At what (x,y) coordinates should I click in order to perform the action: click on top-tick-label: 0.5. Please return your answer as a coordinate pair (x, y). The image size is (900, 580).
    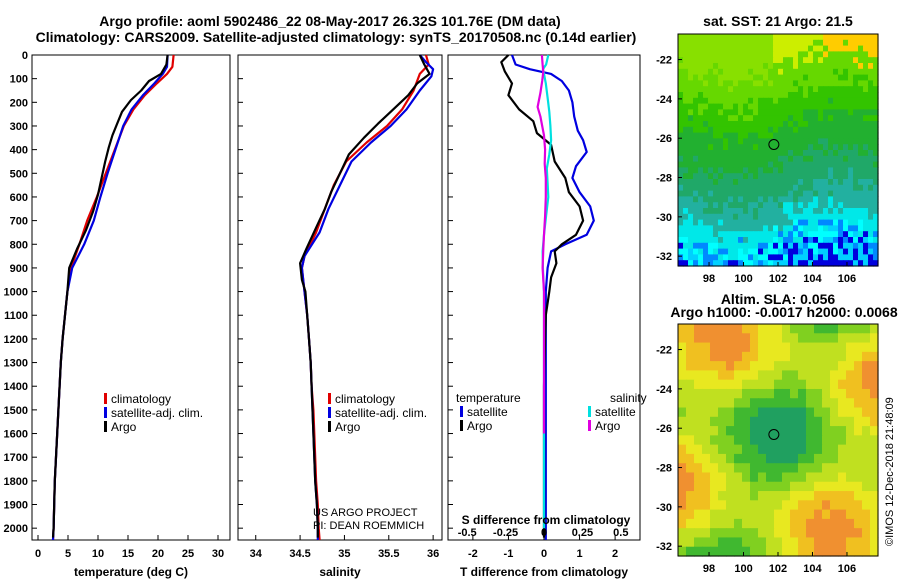
    Looking at the image, I should click on (620, 533).